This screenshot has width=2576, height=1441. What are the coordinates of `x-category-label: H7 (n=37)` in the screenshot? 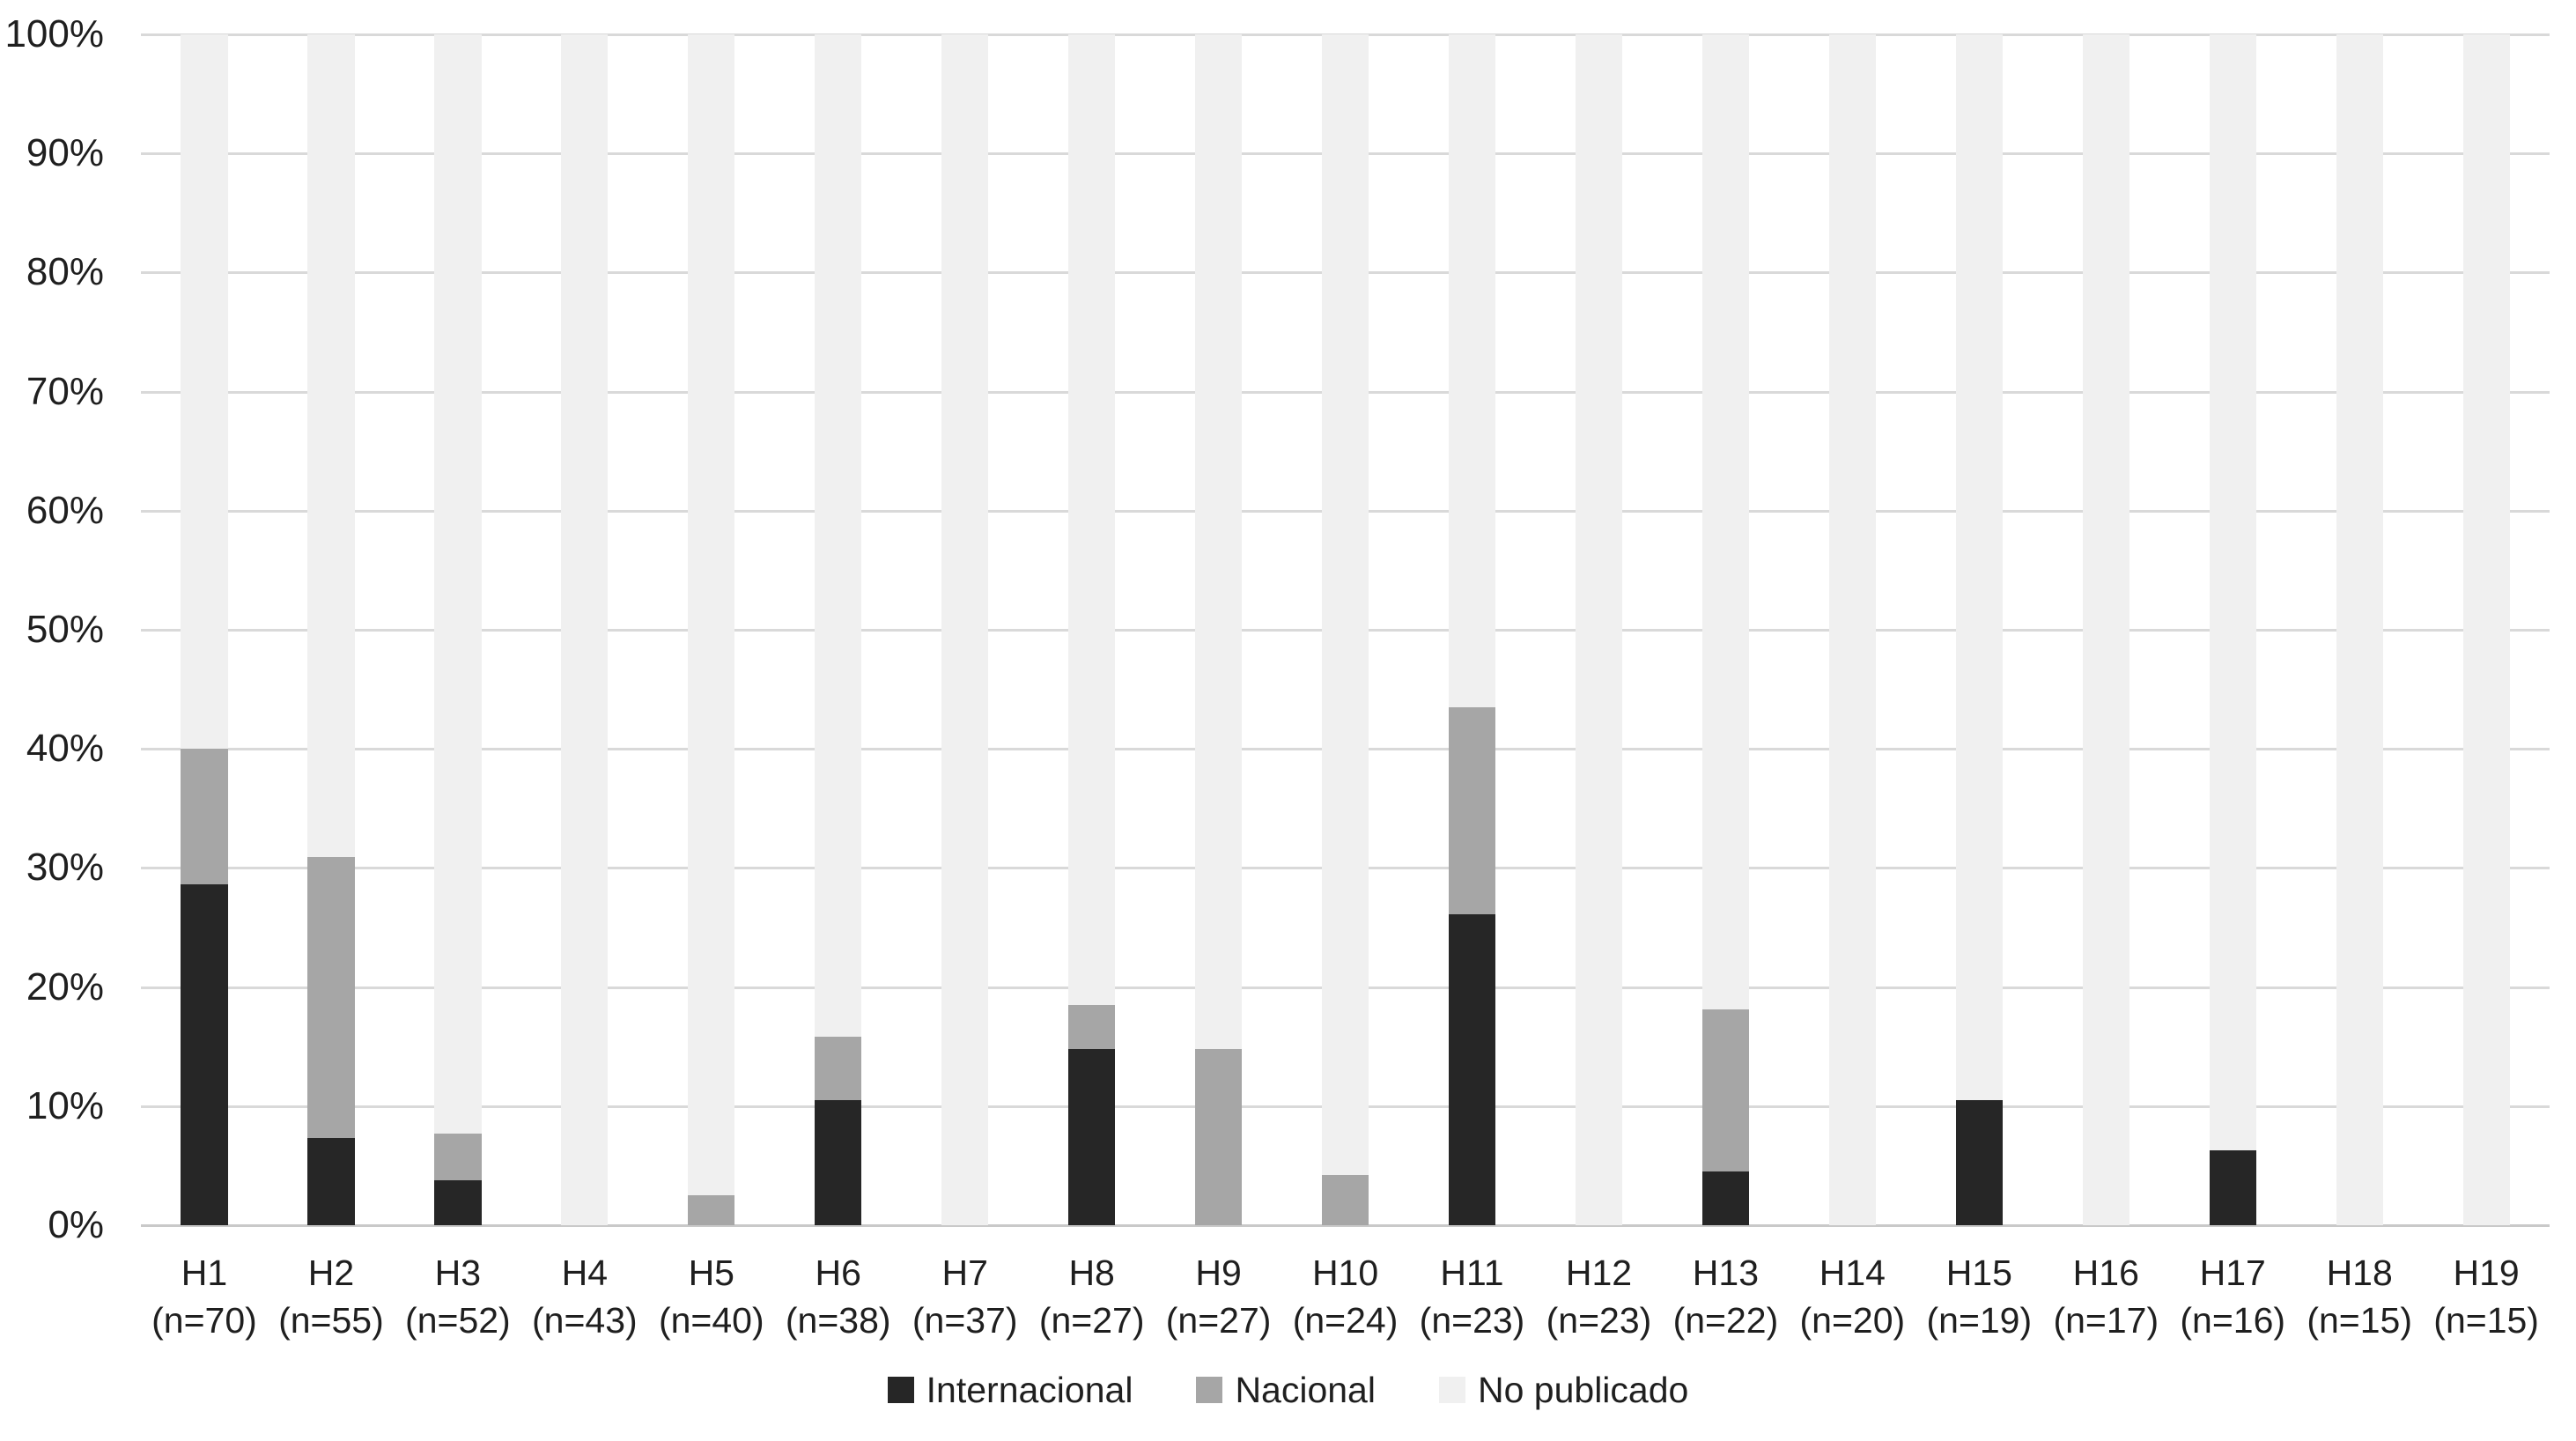 It's located at (965, 1296).